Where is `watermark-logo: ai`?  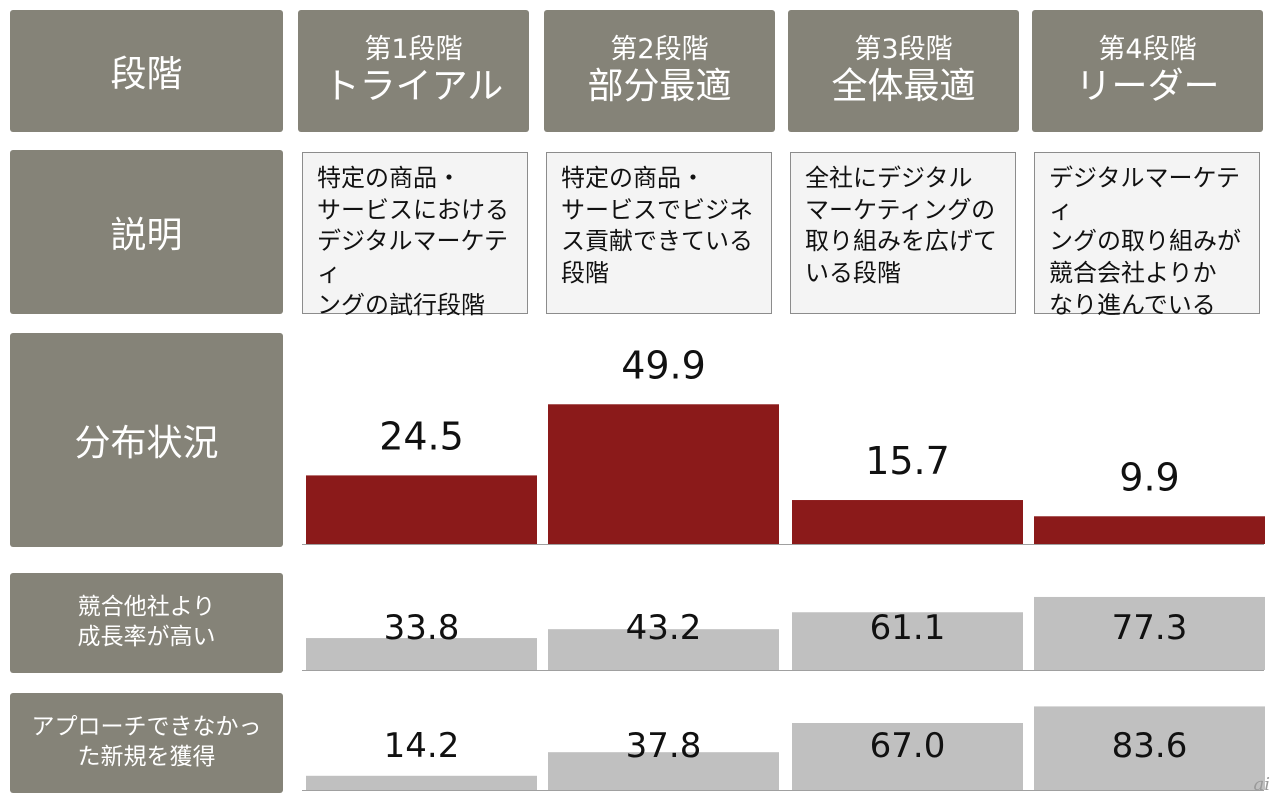
watermark-logo: ai is located at coordinates (1262, 784).